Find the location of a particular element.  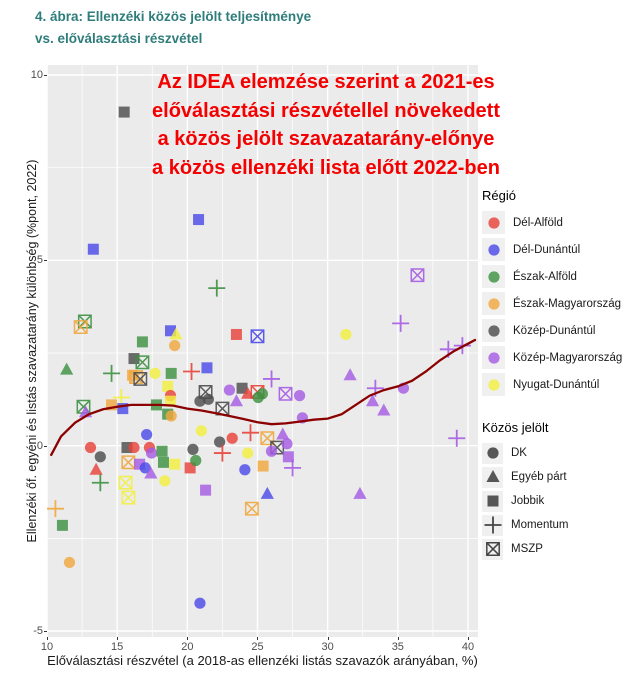

legend-region-label: Észak-Alföld is located at coordinates (545, 276).